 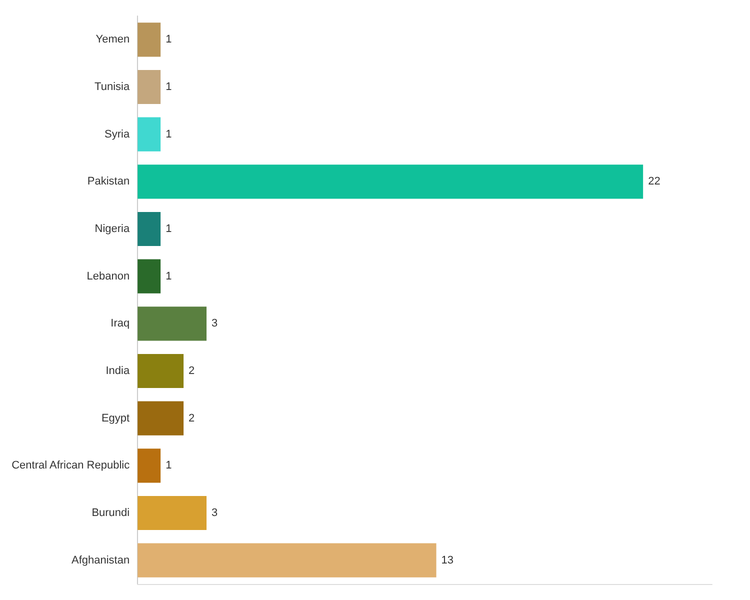 I want to click on y-tick-label: Iraq, so click(x=120, y=324).